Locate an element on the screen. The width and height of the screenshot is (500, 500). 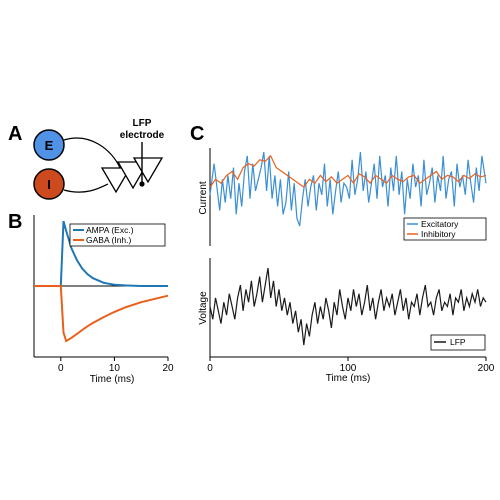
schematic: E I LFP electrode is located at coordinates (99, 159).